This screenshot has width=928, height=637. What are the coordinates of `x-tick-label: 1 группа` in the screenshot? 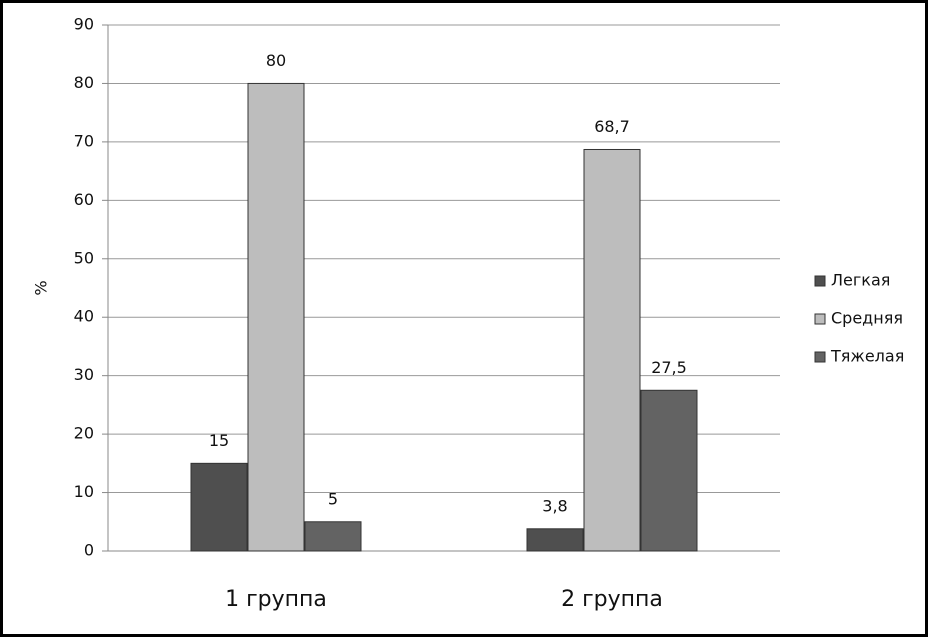 It's located at (276, 599).